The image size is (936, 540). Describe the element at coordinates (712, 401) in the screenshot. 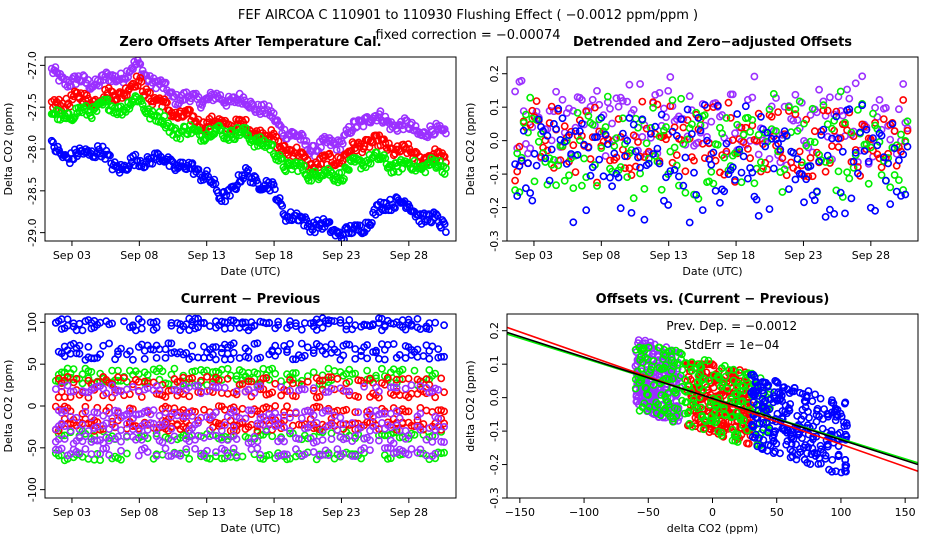

I see `plot-area` at that location.